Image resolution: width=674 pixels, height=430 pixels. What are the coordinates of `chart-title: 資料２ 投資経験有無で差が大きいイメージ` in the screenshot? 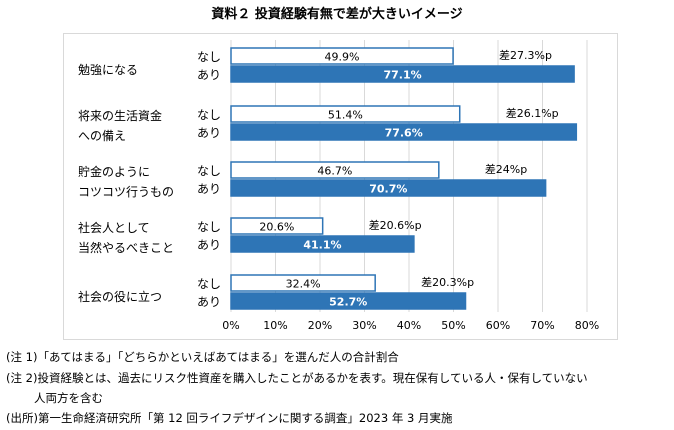 It's located at (337, 14).